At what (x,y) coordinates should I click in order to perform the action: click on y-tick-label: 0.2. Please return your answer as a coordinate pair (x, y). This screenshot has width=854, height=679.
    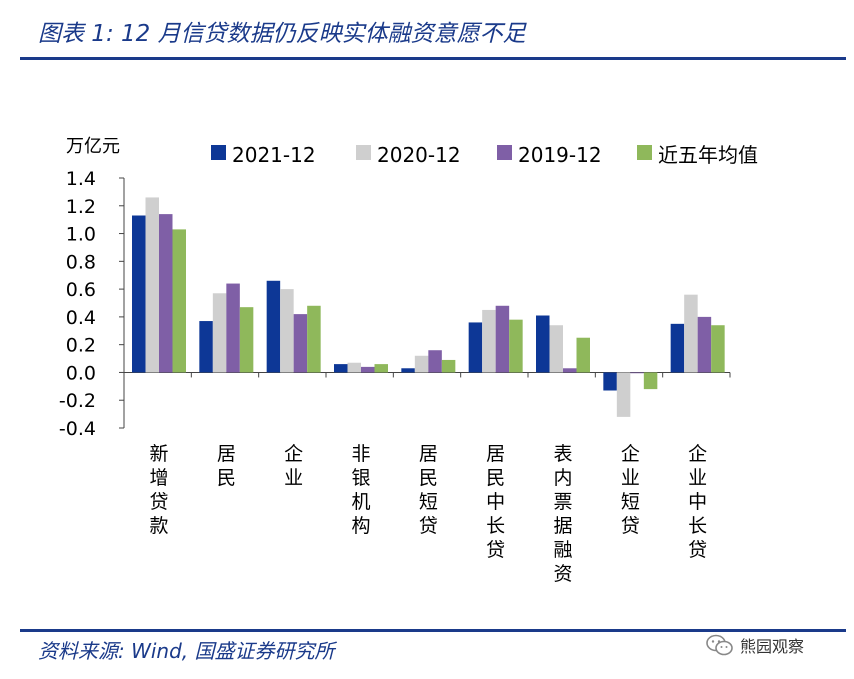
    Looking at the image, I should click on (81, 346).